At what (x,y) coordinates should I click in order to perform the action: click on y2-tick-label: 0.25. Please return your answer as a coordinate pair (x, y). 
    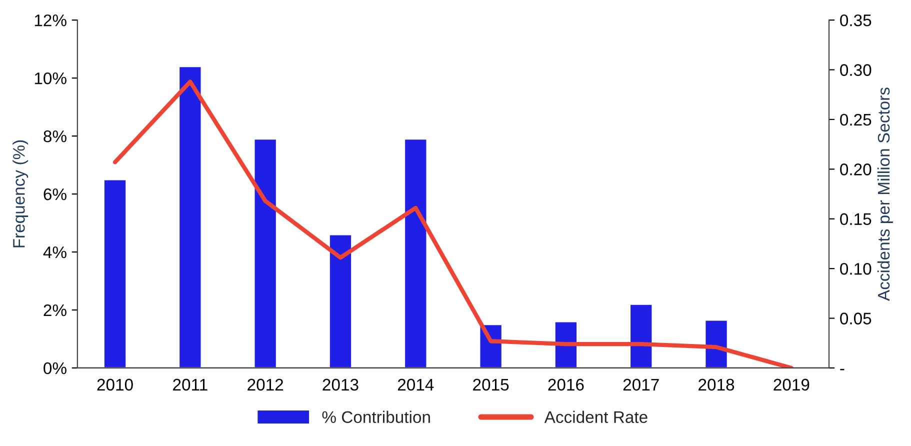
    Looking at the image, I should click on (856, 120).